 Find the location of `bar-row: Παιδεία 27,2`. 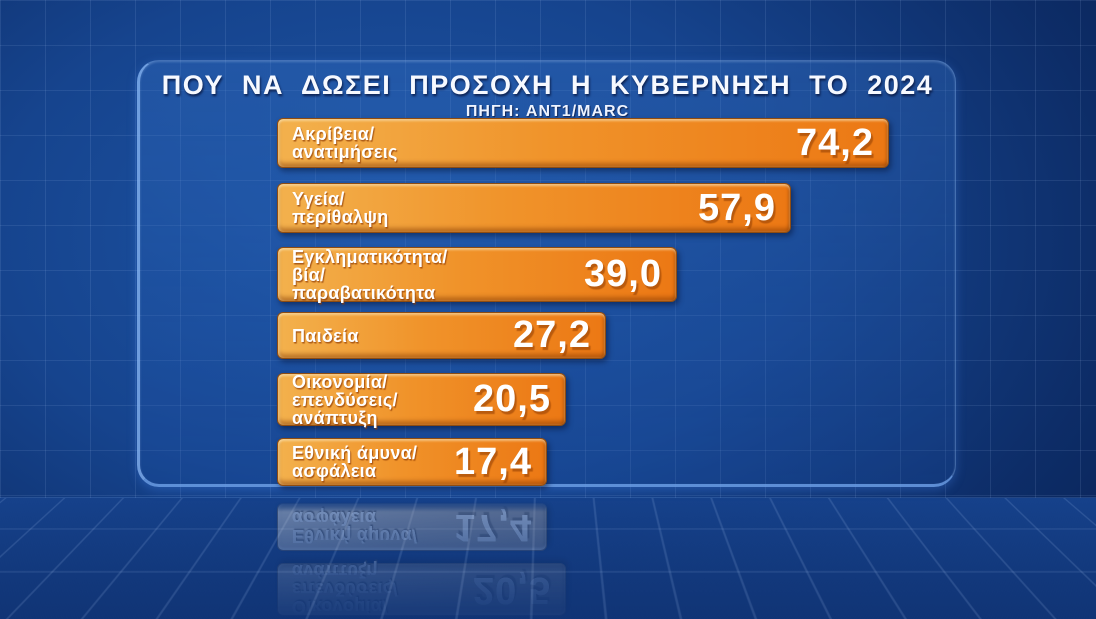

bar-row: Παιδεία 27,2 is located at coordinates (441, 335).